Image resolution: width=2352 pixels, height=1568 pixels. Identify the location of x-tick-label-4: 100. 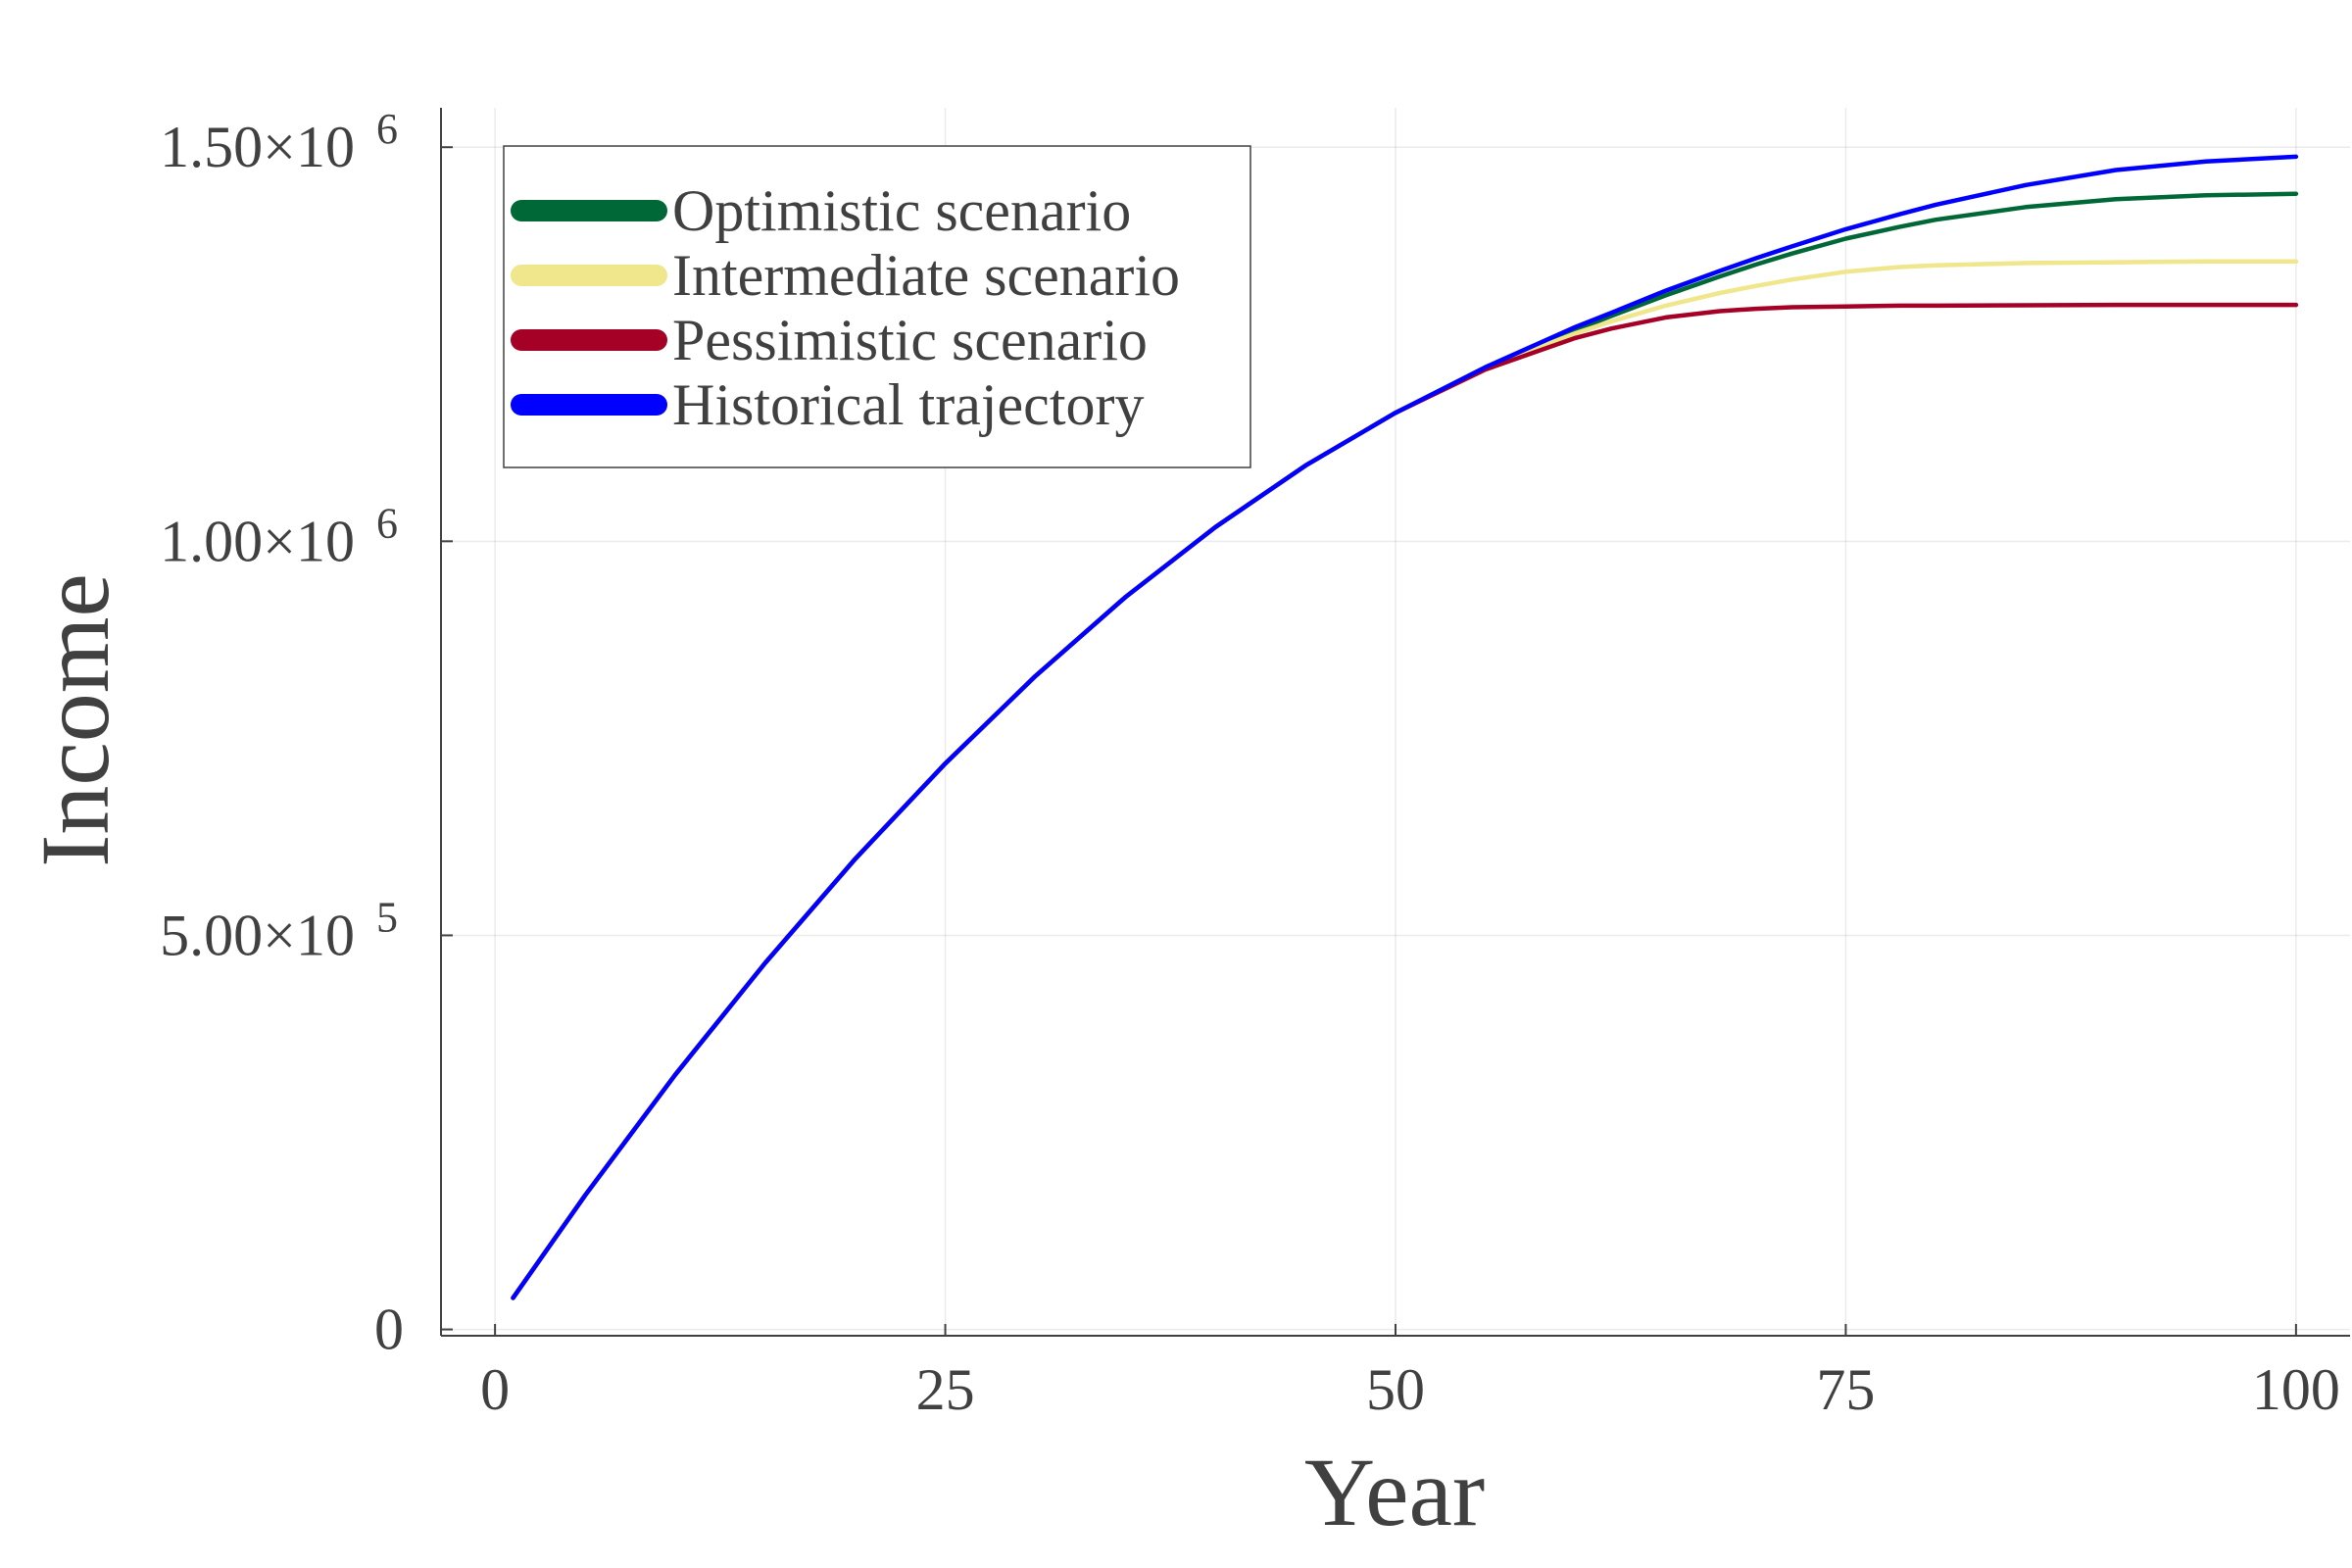
(2296, 1389).